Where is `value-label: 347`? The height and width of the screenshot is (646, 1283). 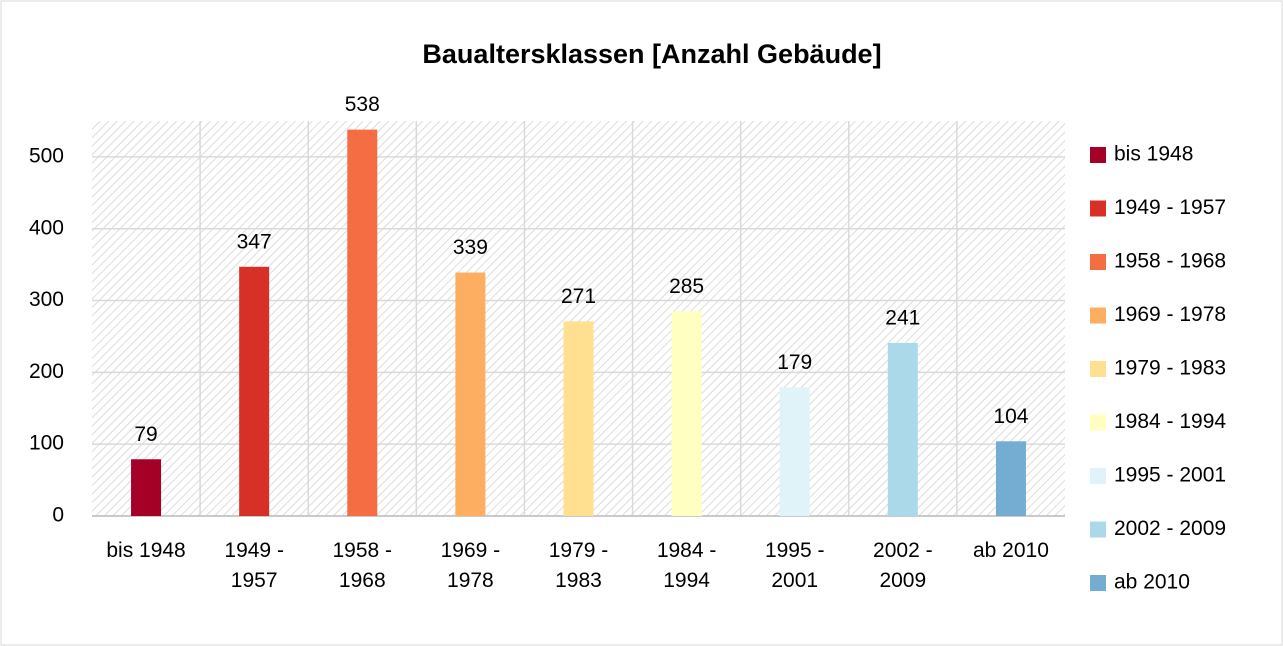 value-label: 347 is located at coordinates (254, 241).